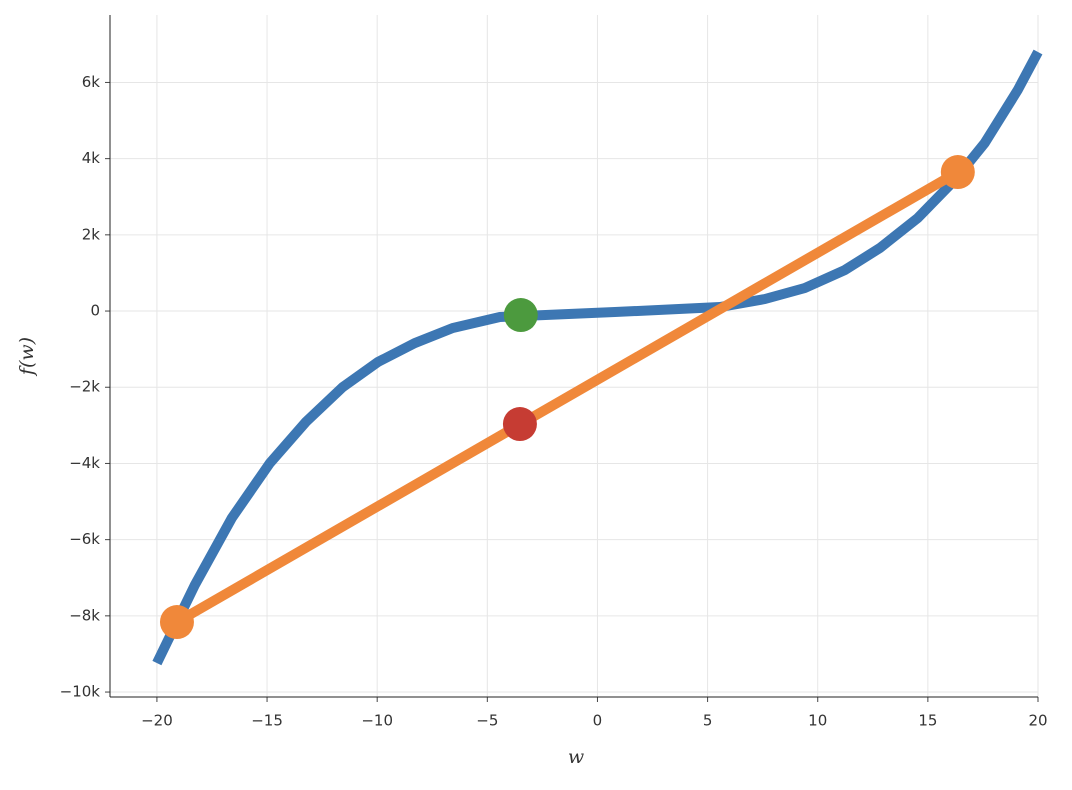  Describe the element at coordinates (91, 158) in the screenshot. I see `y-tick-label: 4k` at that location.